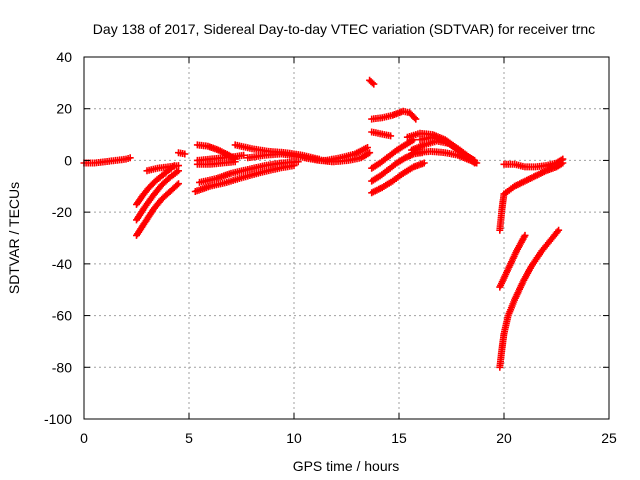 This screenshot has width=640, height=480. What do you see at coordinates (294, 438) in the screenshot?
I see `x-tick-label: 10` at bounding box center [294, 438].